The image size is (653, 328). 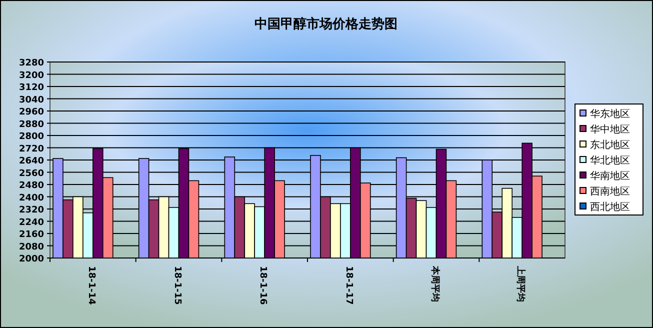 What do you see at coordinates (31, 198) in the screenshot?
I see `y-tick-label: 2400` at bounding box center [31, 198].